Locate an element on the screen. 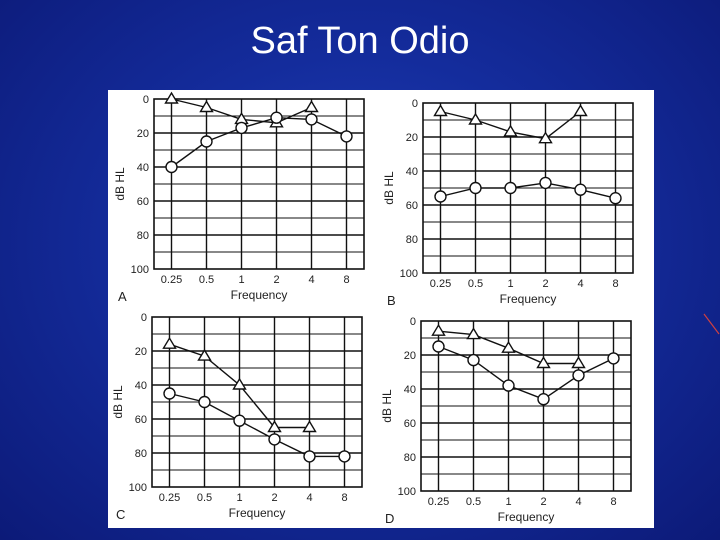 The height and width of the screenshot is (540, 720). audiogram-panel-d: 0 20 40 60 80 100 0.25 0.5 1 2 4 8 Frequency dB HL D is located at coordinates (506, 421).